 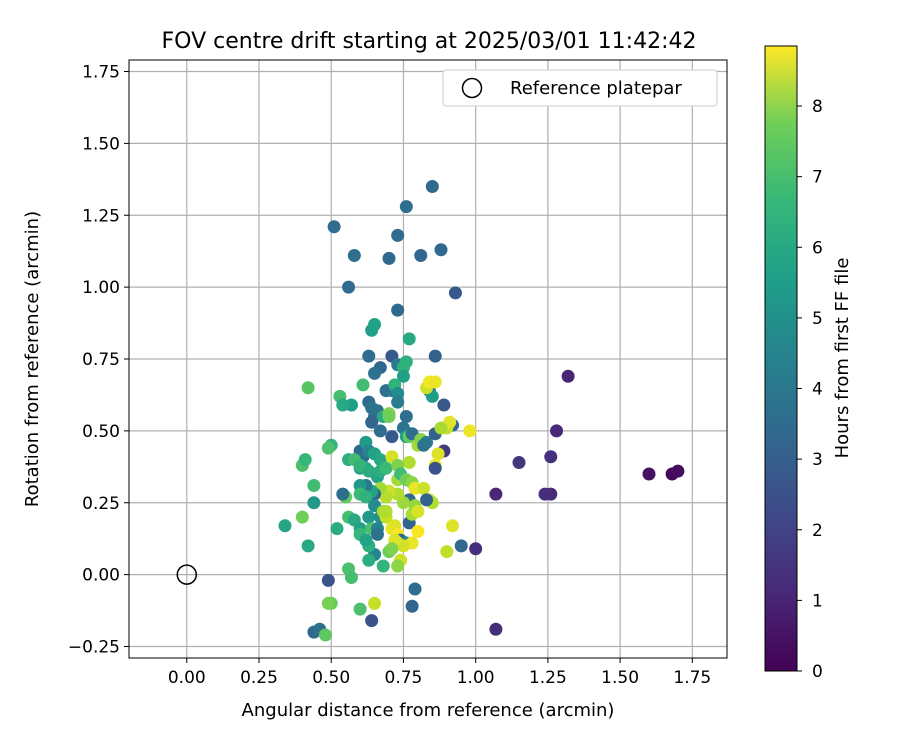 I want to click on x-tick-label: 0.75, so click(x=404, y=678).